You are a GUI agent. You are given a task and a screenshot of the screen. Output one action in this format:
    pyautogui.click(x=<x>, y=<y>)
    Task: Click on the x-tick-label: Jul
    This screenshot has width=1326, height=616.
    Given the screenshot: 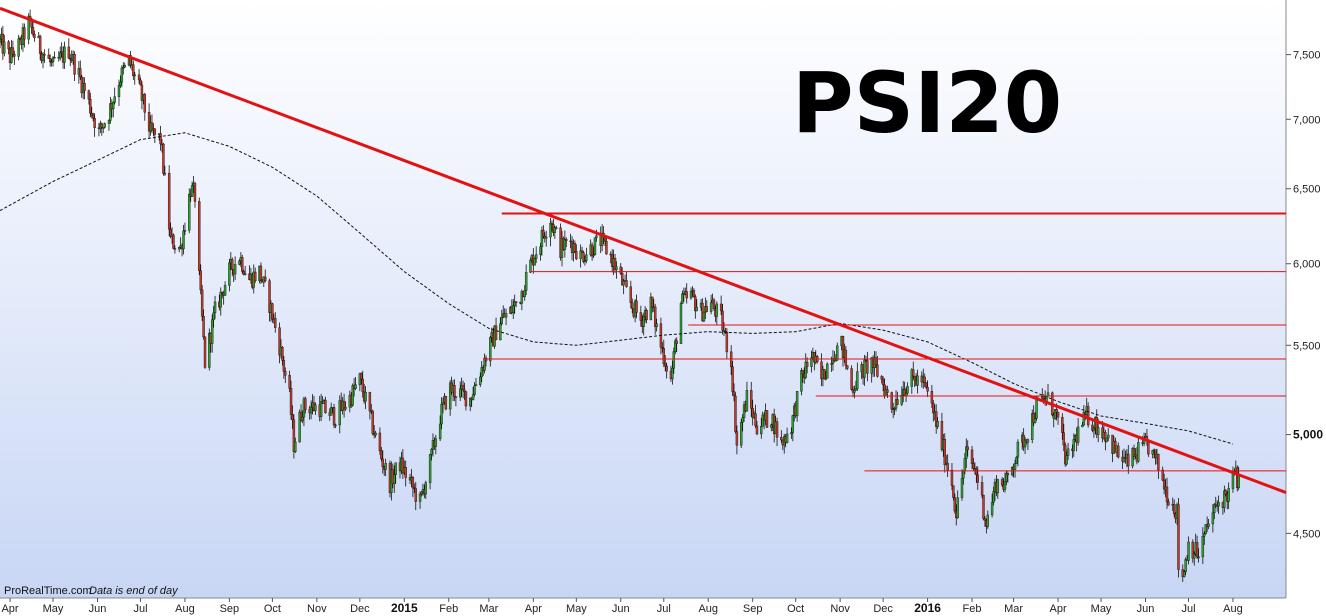 What is the action you would take?
    pyautogui.click(x=1188, y=609)
    